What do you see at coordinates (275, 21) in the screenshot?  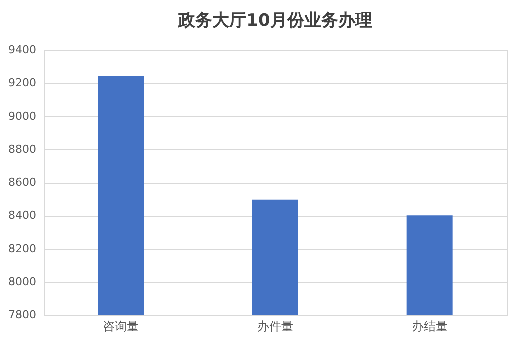 I see `chart-title: 政务大厅10月份业务办理` at bounding box center [275, 21].